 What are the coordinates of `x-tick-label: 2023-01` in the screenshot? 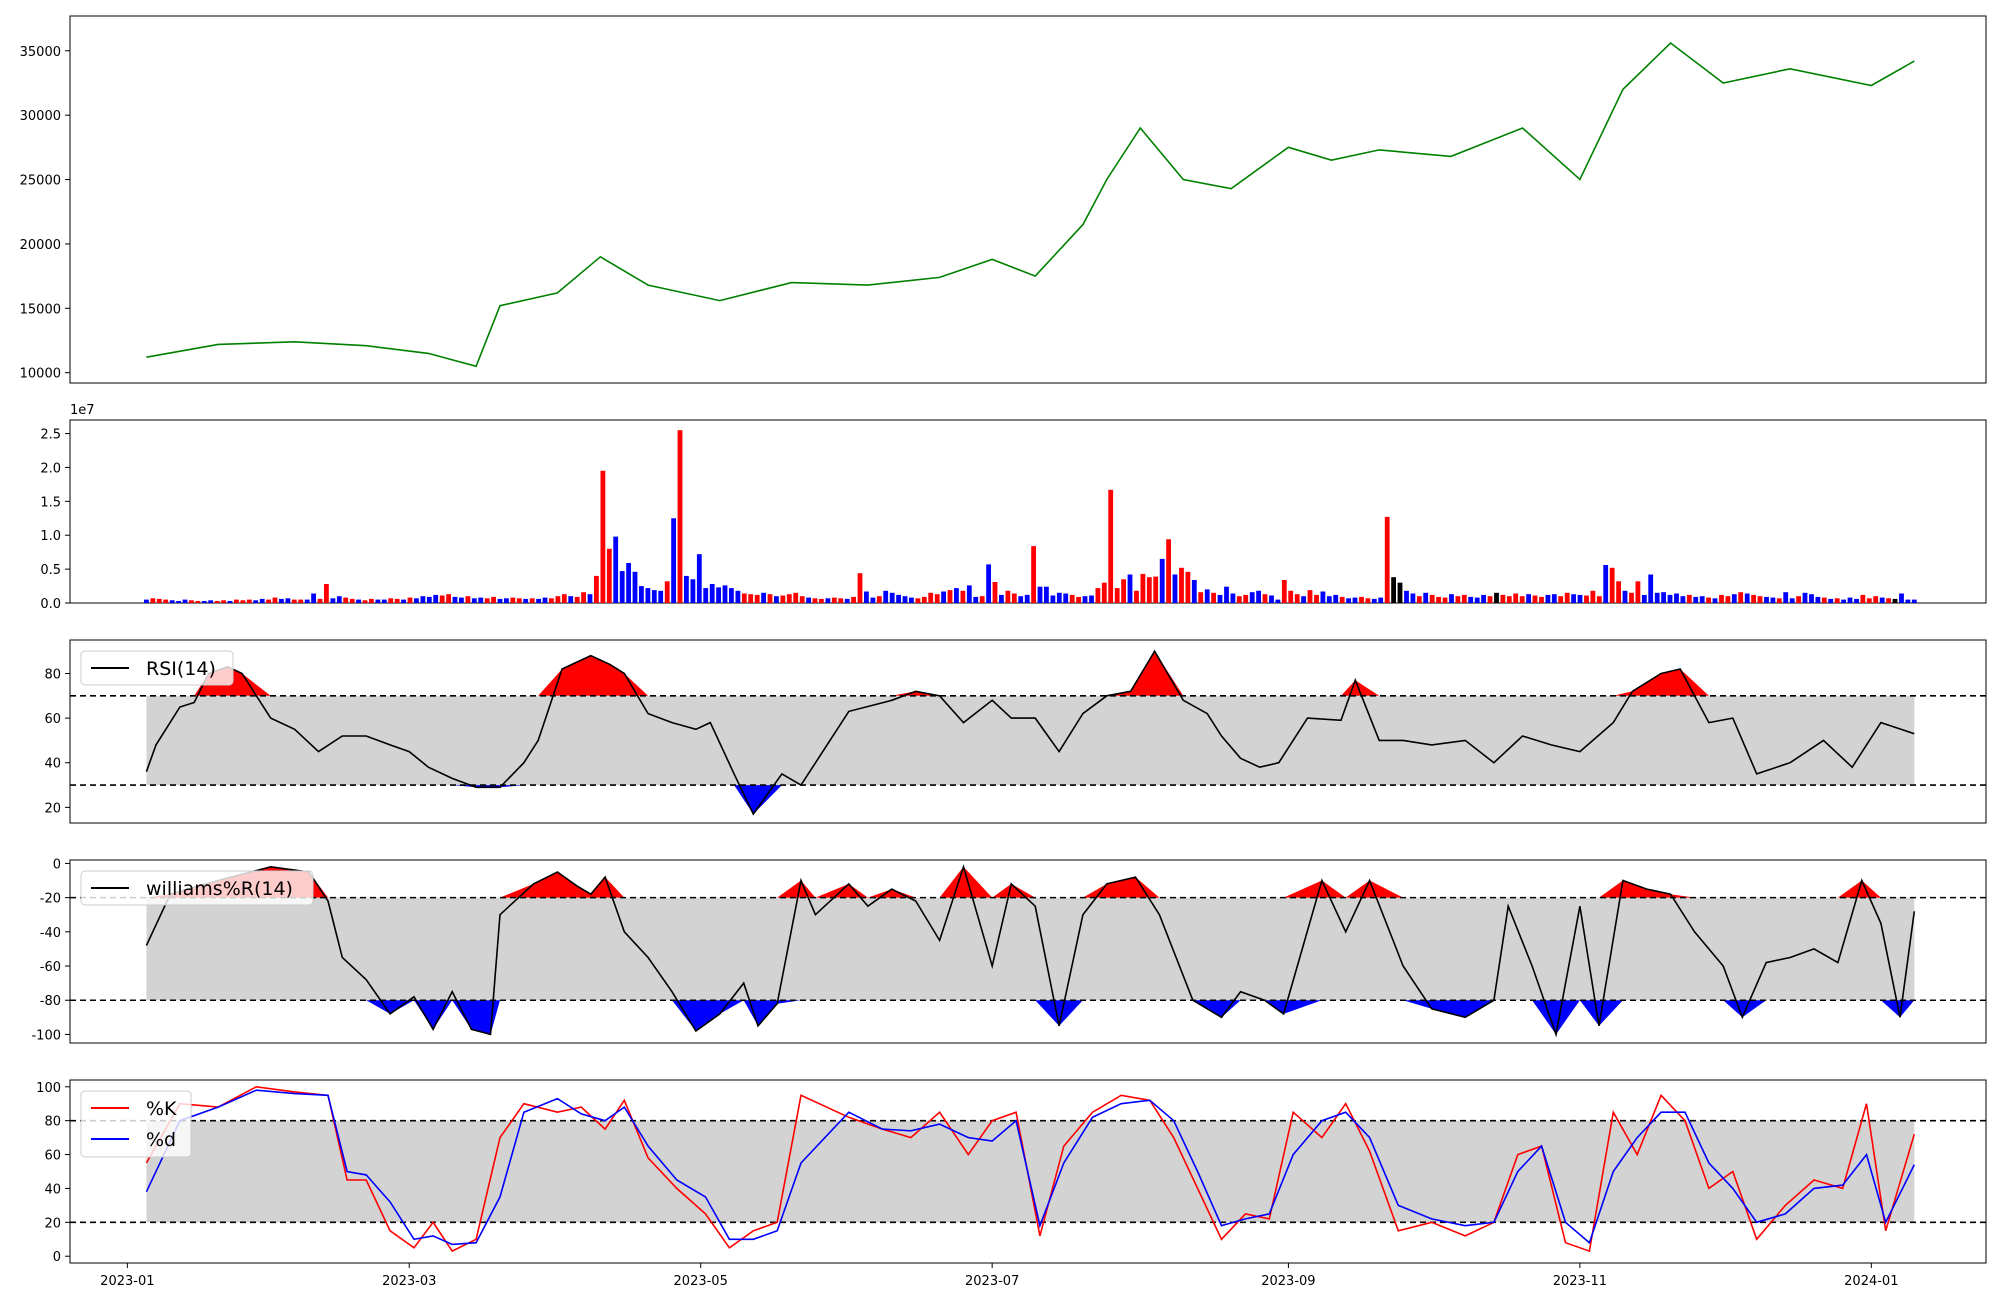 It's located at (127, 1281).